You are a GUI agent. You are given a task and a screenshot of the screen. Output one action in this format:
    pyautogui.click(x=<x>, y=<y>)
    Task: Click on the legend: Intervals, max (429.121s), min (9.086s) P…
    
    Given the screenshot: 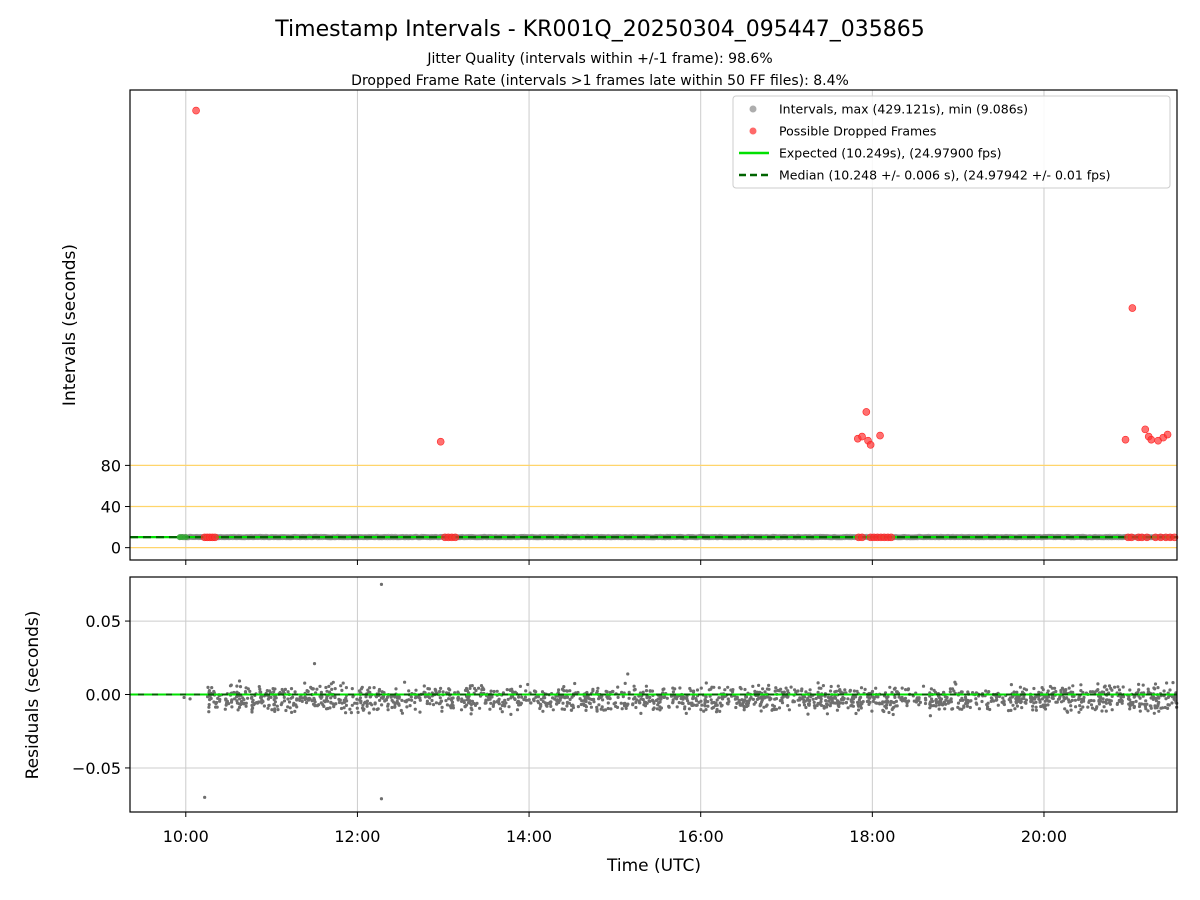 What is the action you would take?
    pyautogui.click(x=951, y=142)
    